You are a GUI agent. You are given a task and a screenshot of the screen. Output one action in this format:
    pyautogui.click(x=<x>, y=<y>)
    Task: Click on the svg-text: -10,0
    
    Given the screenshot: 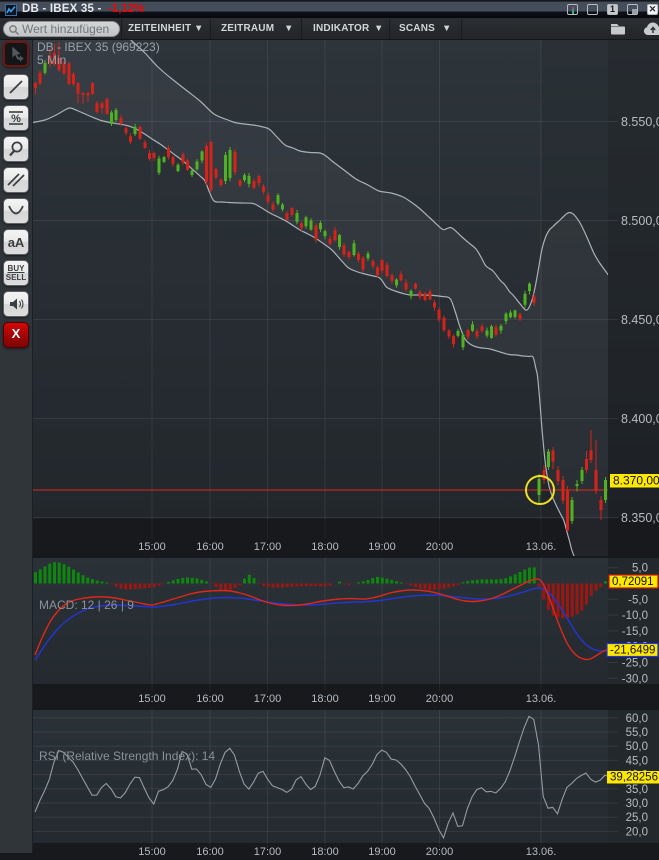 What is the action you would take?
    pyautogui.click(x=635, y=616)
    